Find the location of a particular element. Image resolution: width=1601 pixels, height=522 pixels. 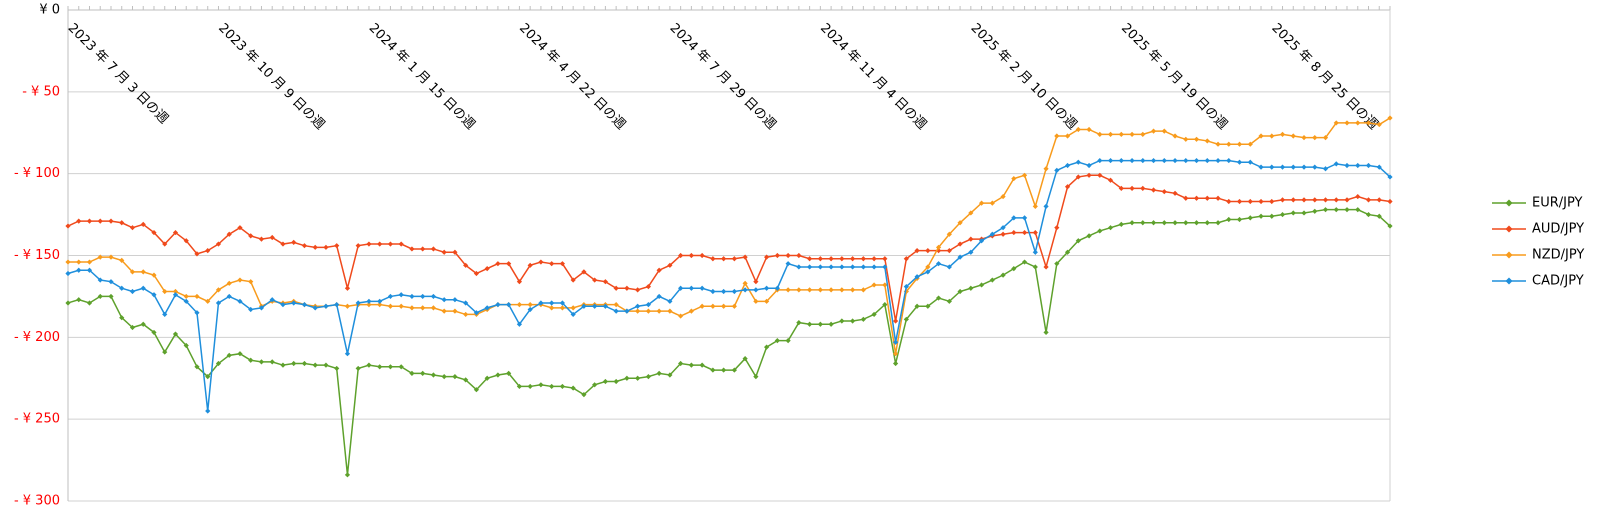

legend-marker is located at coordinates (1509, 203).